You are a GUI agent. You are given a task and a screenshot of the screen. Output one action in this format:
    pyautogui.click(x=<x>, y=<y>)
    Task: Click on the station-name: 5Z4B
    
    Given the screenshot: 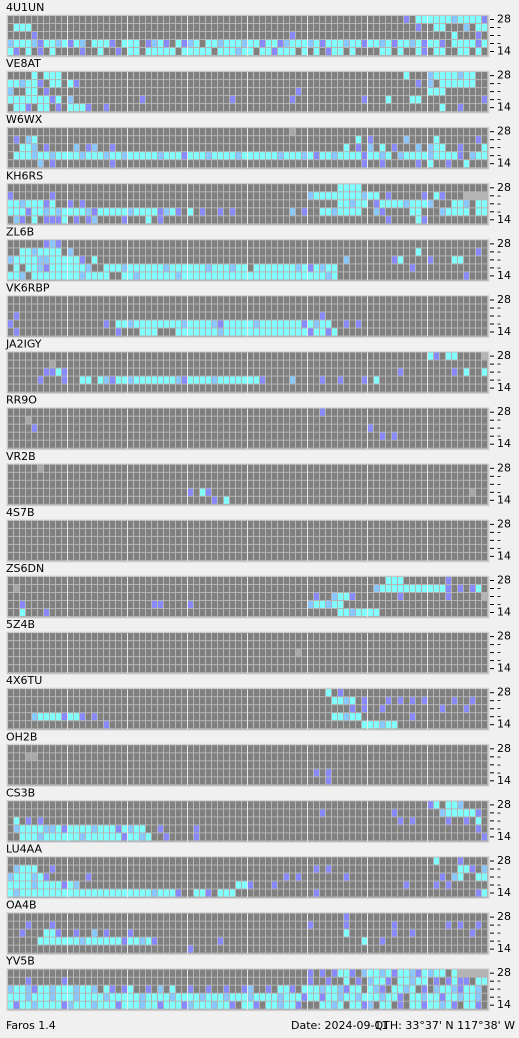 What is the action you would take?
    pyautogui.click(x=20, y=624)
    